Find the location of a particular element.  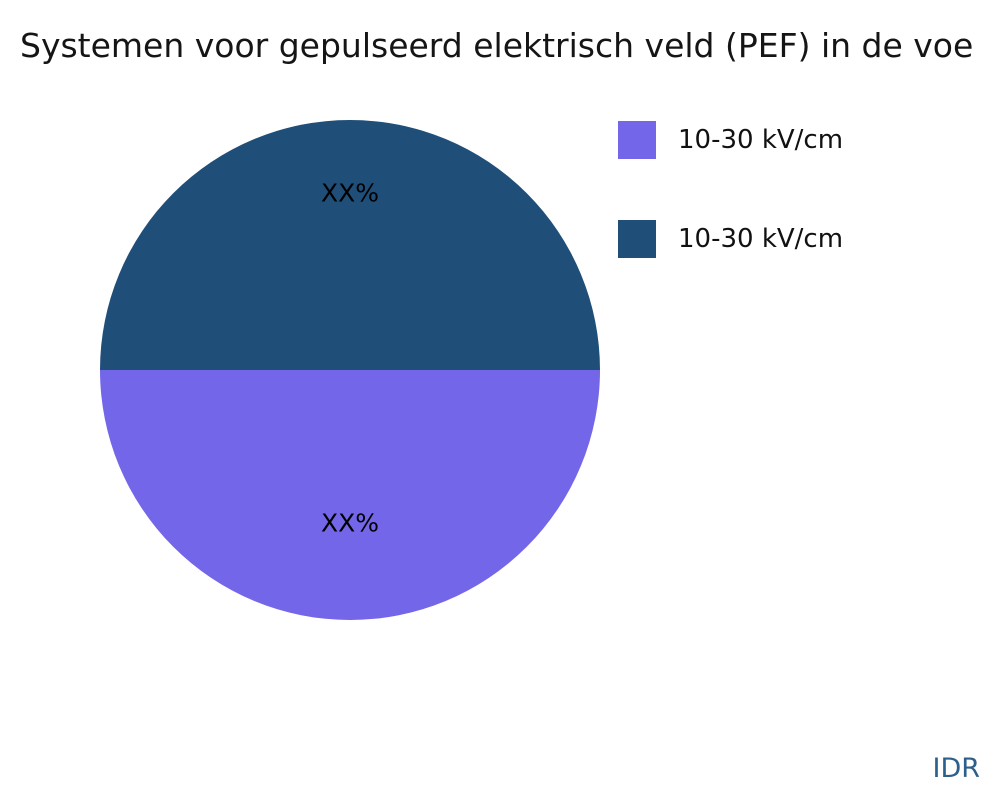

legend-swatch-darkblue is located at coordinates (637, 239).